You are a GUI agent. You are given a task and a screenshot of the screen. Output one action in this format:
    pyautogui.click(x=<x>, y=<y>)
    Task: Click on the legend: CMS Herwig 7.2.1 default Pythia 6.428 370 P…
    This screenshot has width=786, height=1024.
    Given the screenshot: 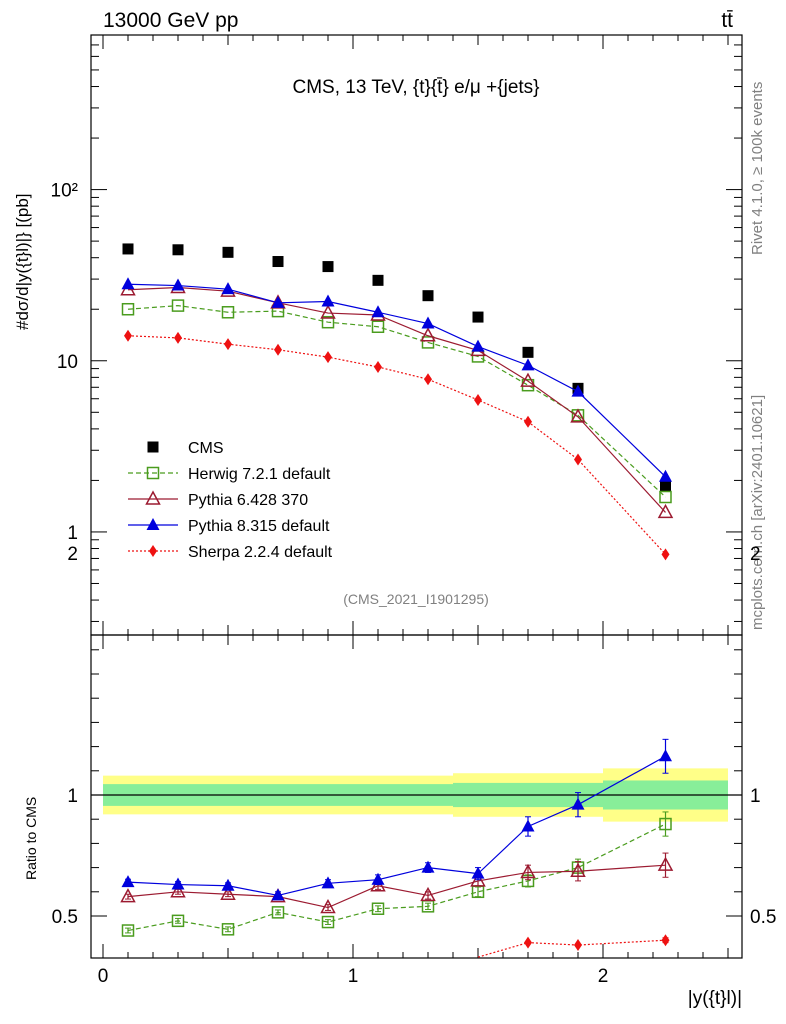 What is the action you would take?
    pyautogui.click(x=230, y=500)
    